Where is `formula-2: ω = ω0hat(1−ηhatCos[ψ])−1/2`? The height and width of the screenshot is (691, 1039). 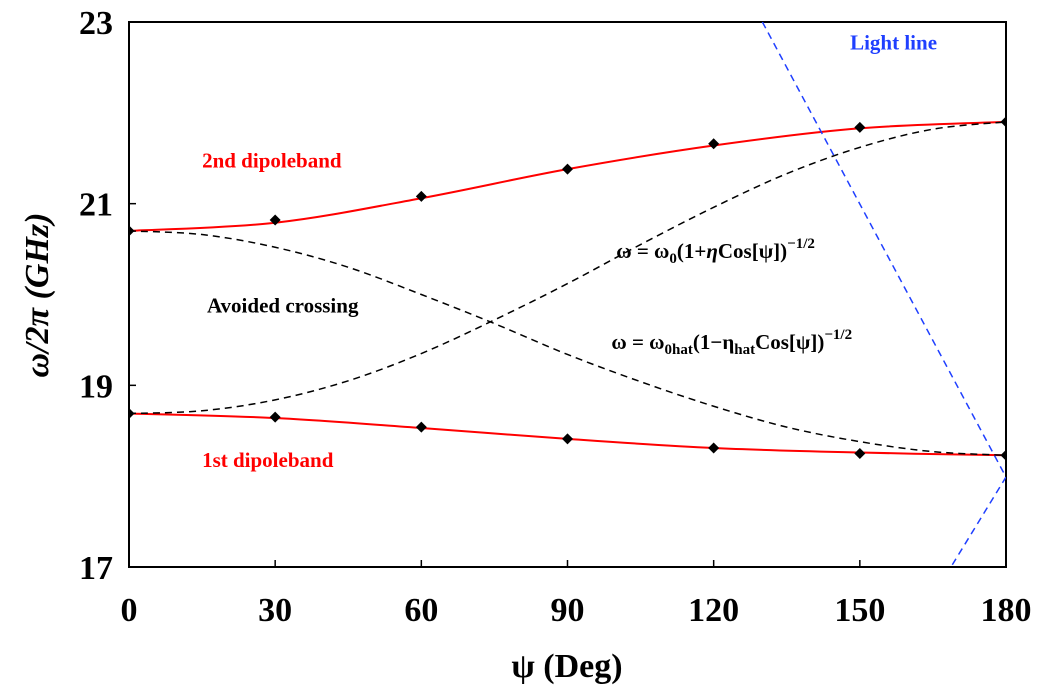 formula-2: ω = ω0hat(1−ηhatCos[ψ])−1/2 is located at coordinates (731, 342).